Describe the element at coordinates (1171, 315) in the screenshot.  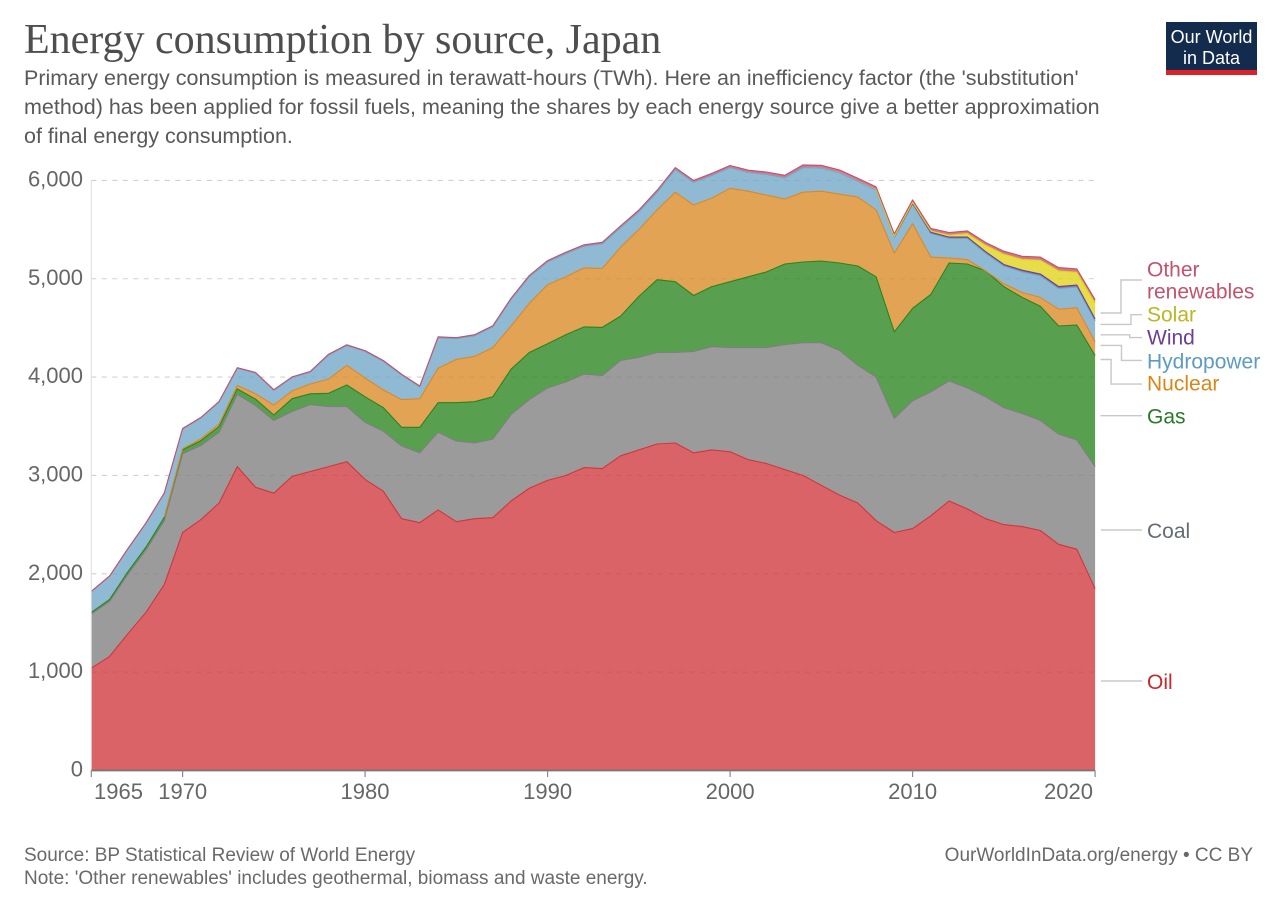
I see `svg-text: Solar` at that location.